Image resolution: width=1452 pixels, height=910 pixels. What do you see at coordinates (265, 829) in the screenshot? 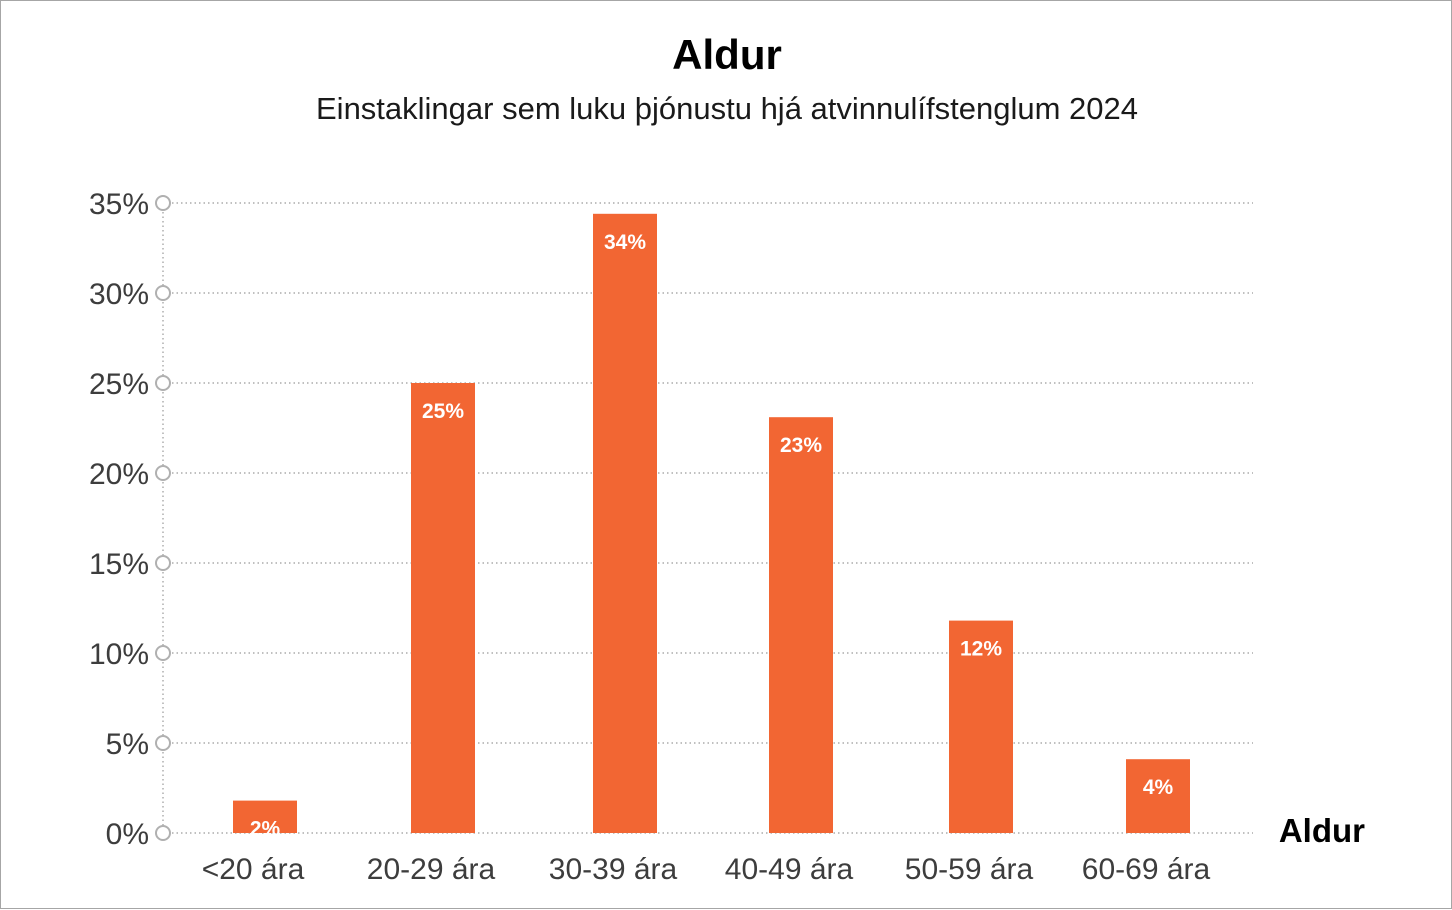
I see `bar-data-label: 2%` at bounding box center [265, 829].